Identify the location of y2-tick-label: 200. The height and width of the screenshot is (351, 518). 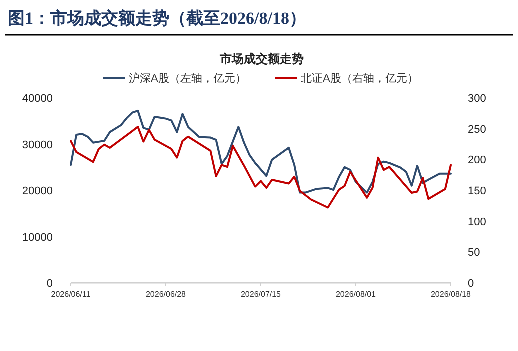
(477, 160).